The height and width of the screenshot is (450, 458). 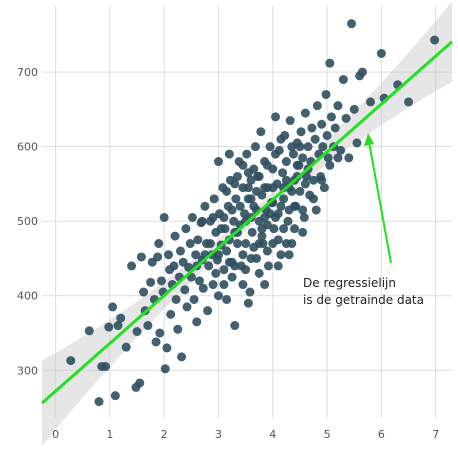 I want to click on annotation-line-1: De regressielijn, so click(x=349, y=283).